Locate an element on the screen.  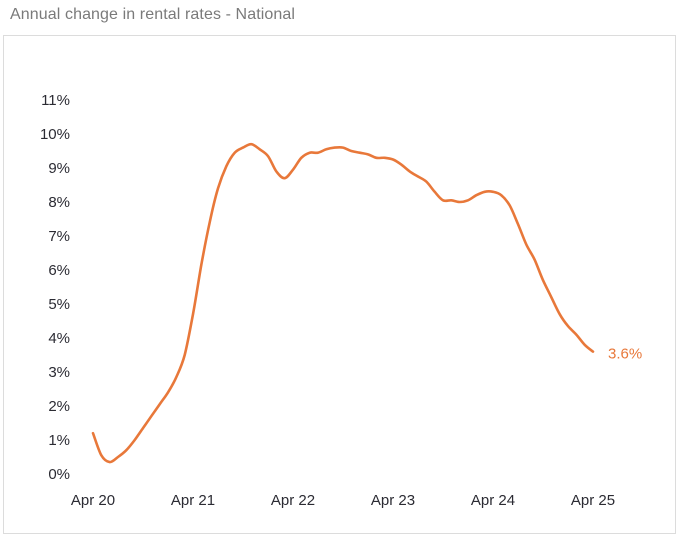
x-tick-label: Apr 25 is located at coordinates (593, 500).